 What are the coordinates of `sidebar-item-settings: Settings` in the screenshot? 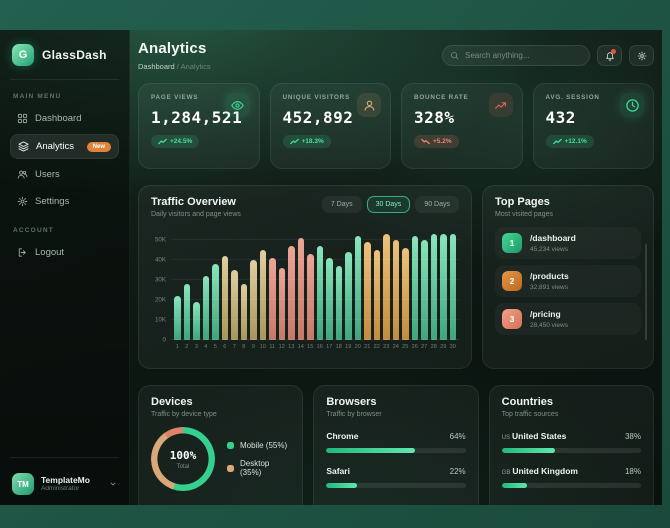 It's located at (64, 201).